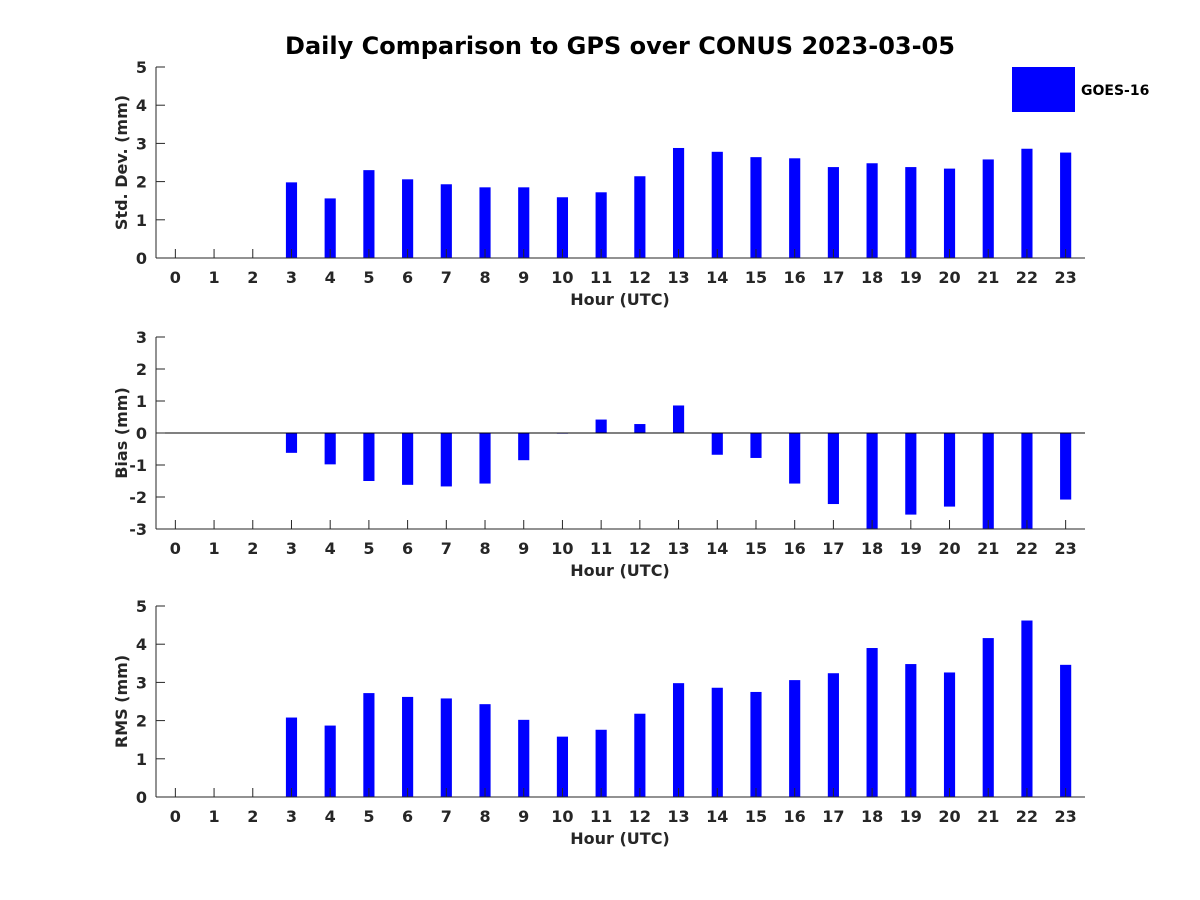 The height and width of the screenshot is (900, 1200). I want to click on std-dev-x-tick-label-23: 23, so click(1066, 277).